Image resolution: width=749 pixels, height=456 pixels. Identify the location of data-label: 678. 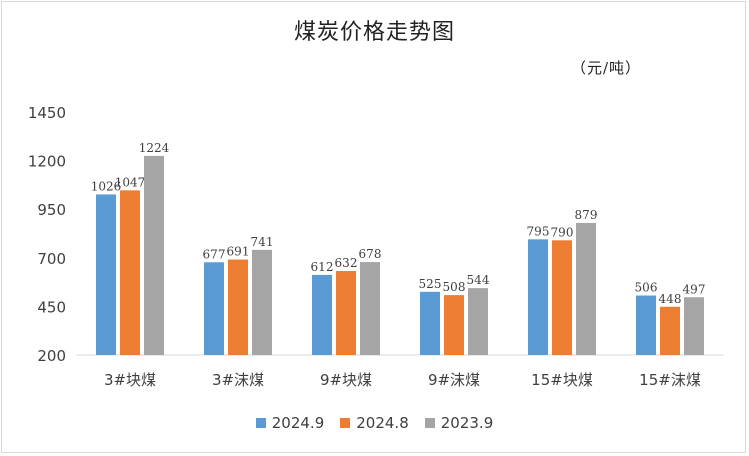
(370, 254).